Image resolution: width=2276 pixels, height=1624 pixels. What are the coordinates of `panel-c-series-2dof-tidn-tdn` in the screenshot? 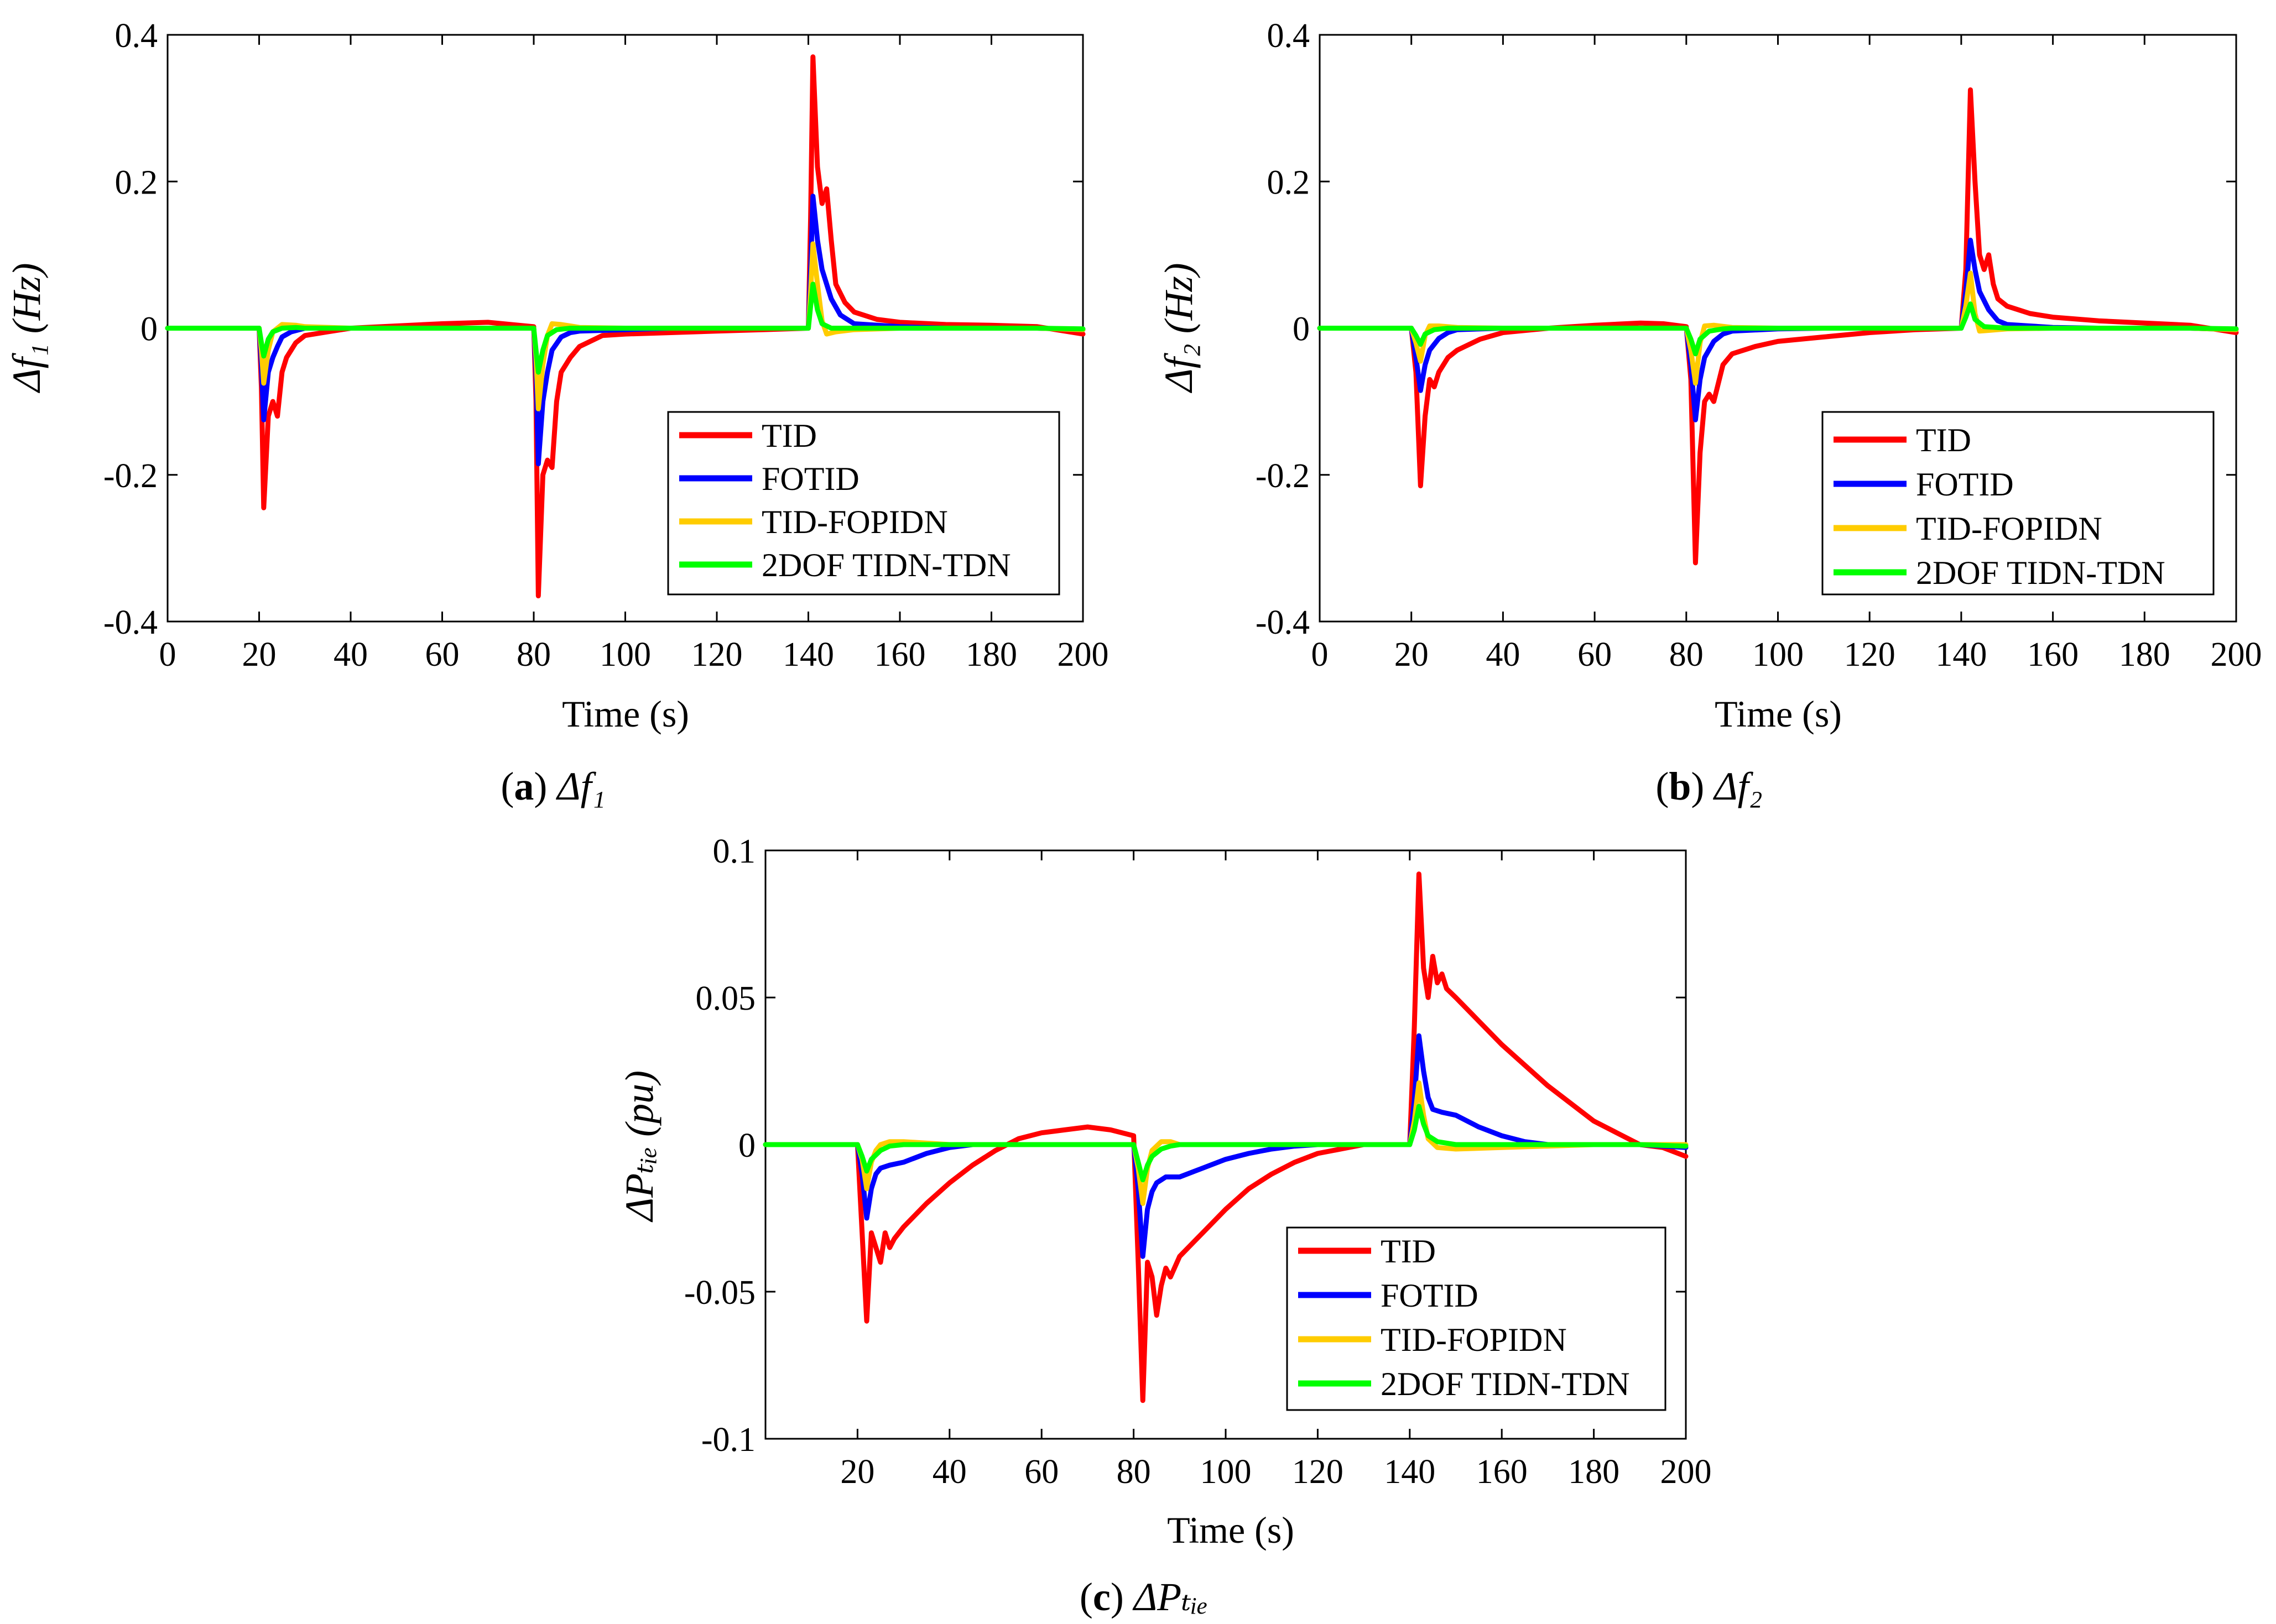 It's located at (1226, 1143).